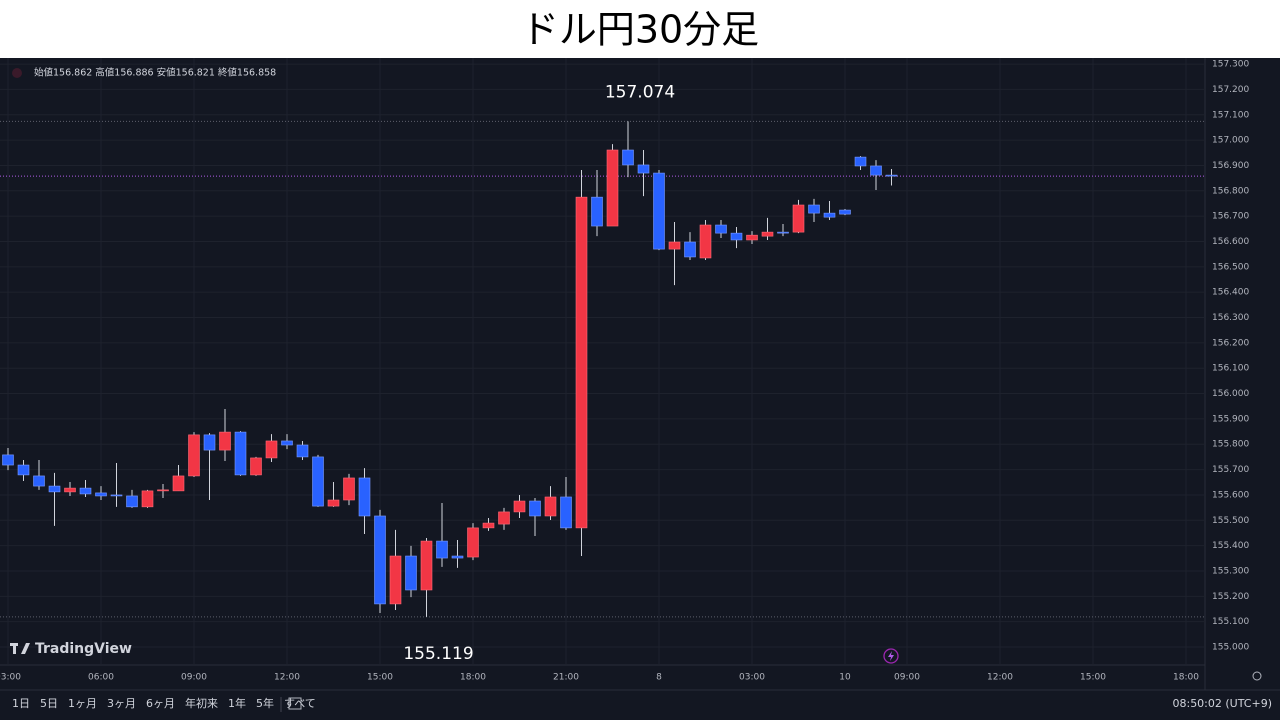 Image resolution: width=1280 pixels, height=720 pixels. Describe the element at coordinates (83, 649) in the screenshot. I see `watermark: TradingView` at that location.